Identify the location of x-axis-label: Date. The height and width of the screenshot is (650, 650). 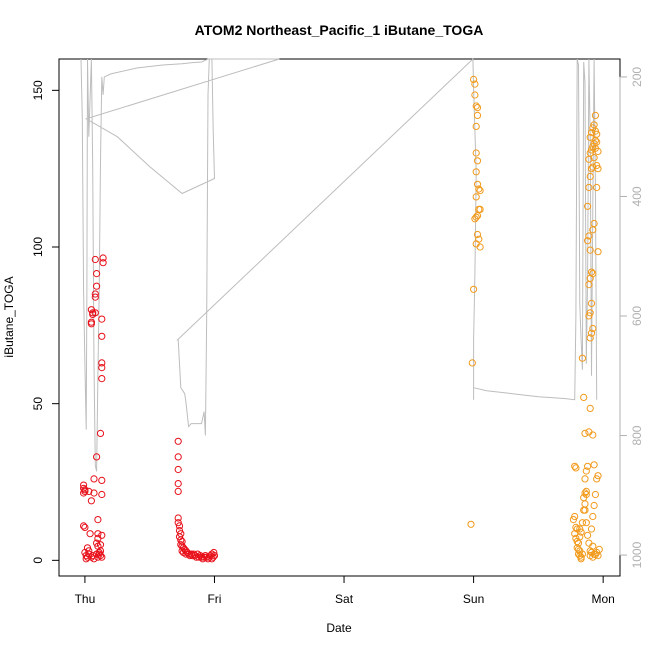
(339, 628).